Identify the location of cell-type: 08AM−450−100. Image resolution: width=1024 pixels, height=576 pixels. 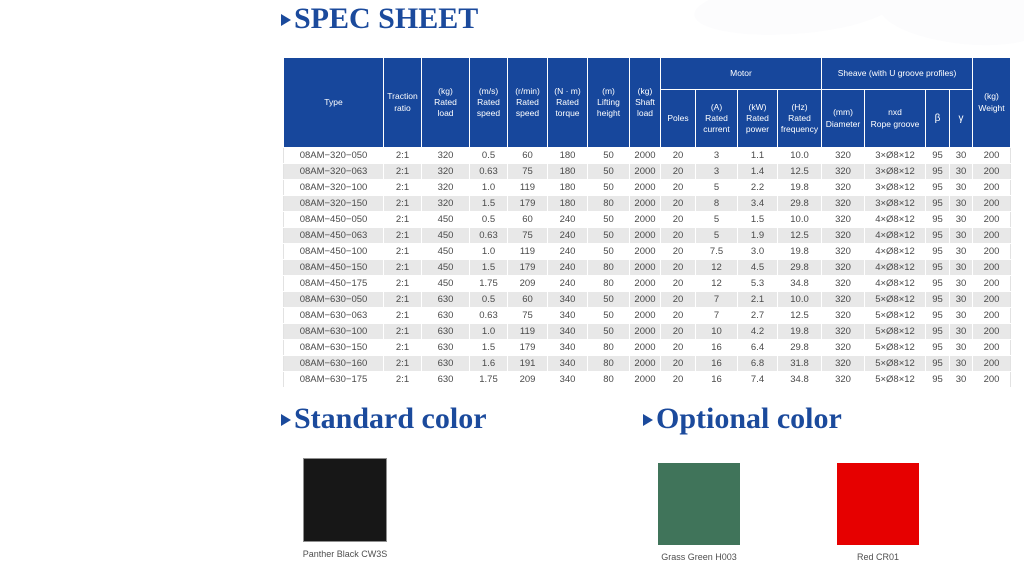
(333, 251).